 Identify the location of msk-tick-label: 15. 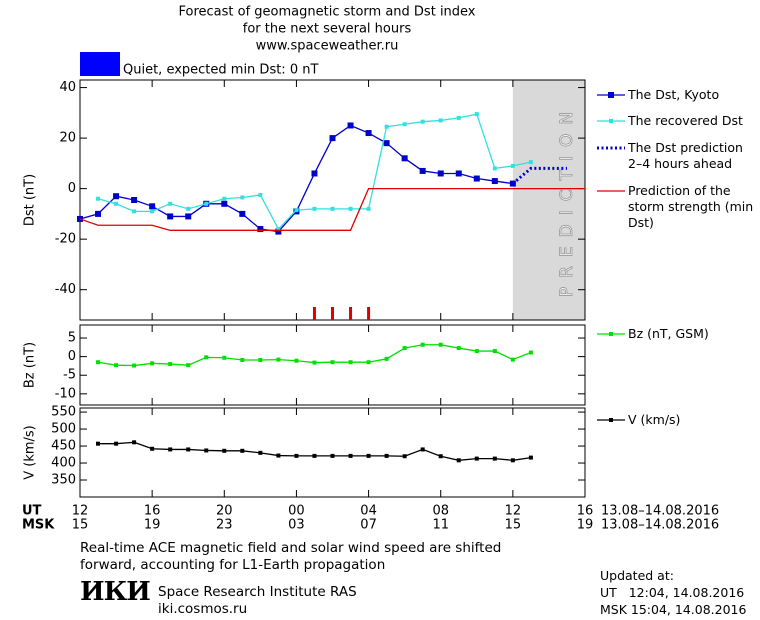
(80, 525).